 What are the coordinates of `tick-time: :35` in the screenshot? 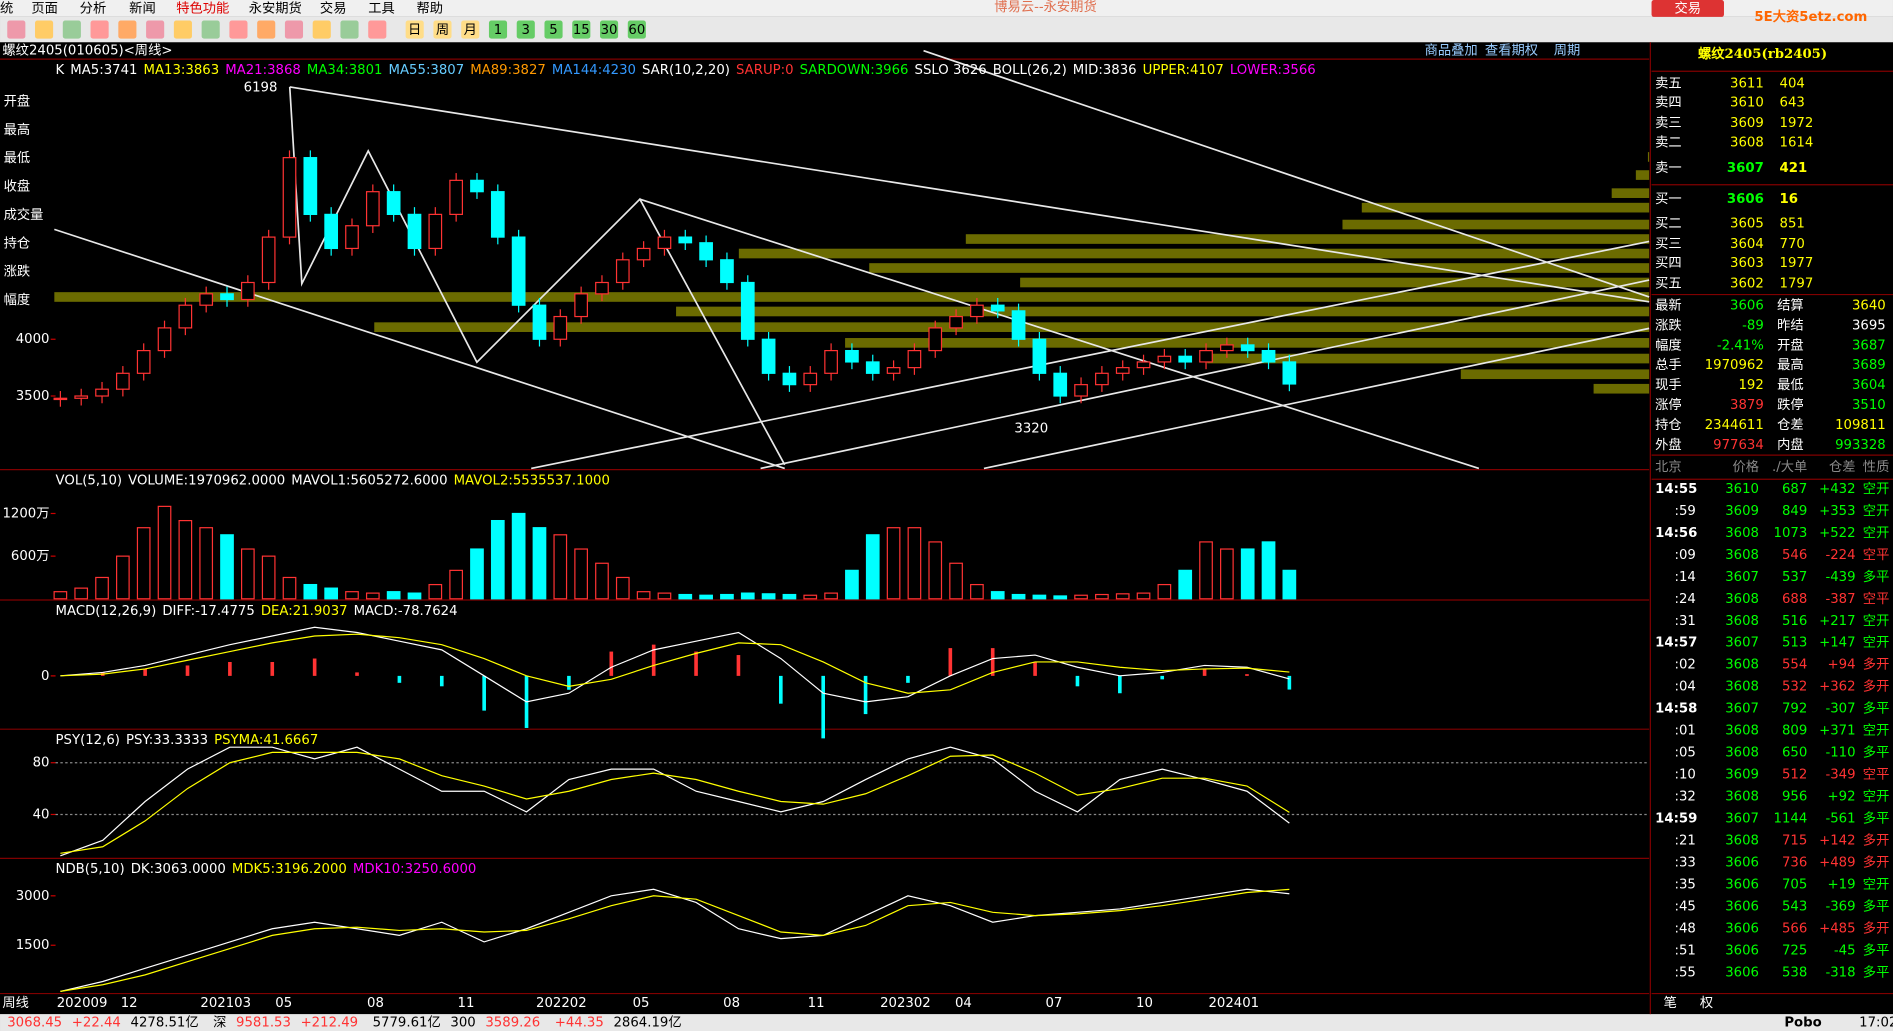 It's located at (1684, 884).